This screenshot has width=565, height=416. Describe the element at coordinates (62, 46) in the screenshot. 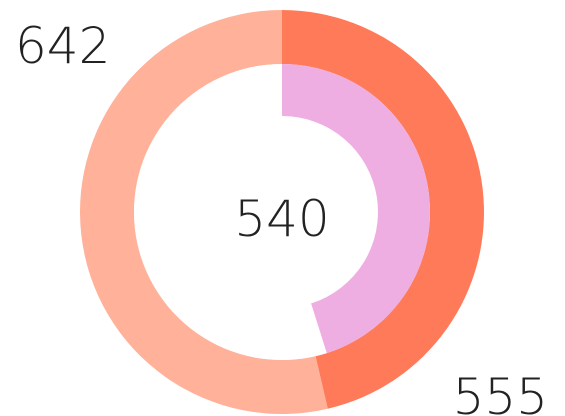

I see `slice-label-outer-1: 642` at that location.